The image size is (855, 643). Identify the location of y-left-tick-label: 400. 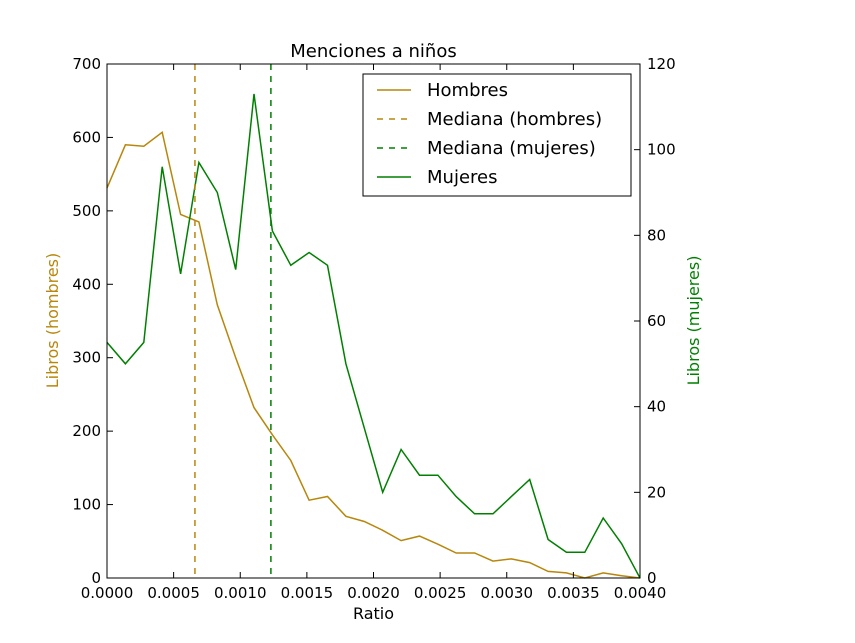
(86, 284).